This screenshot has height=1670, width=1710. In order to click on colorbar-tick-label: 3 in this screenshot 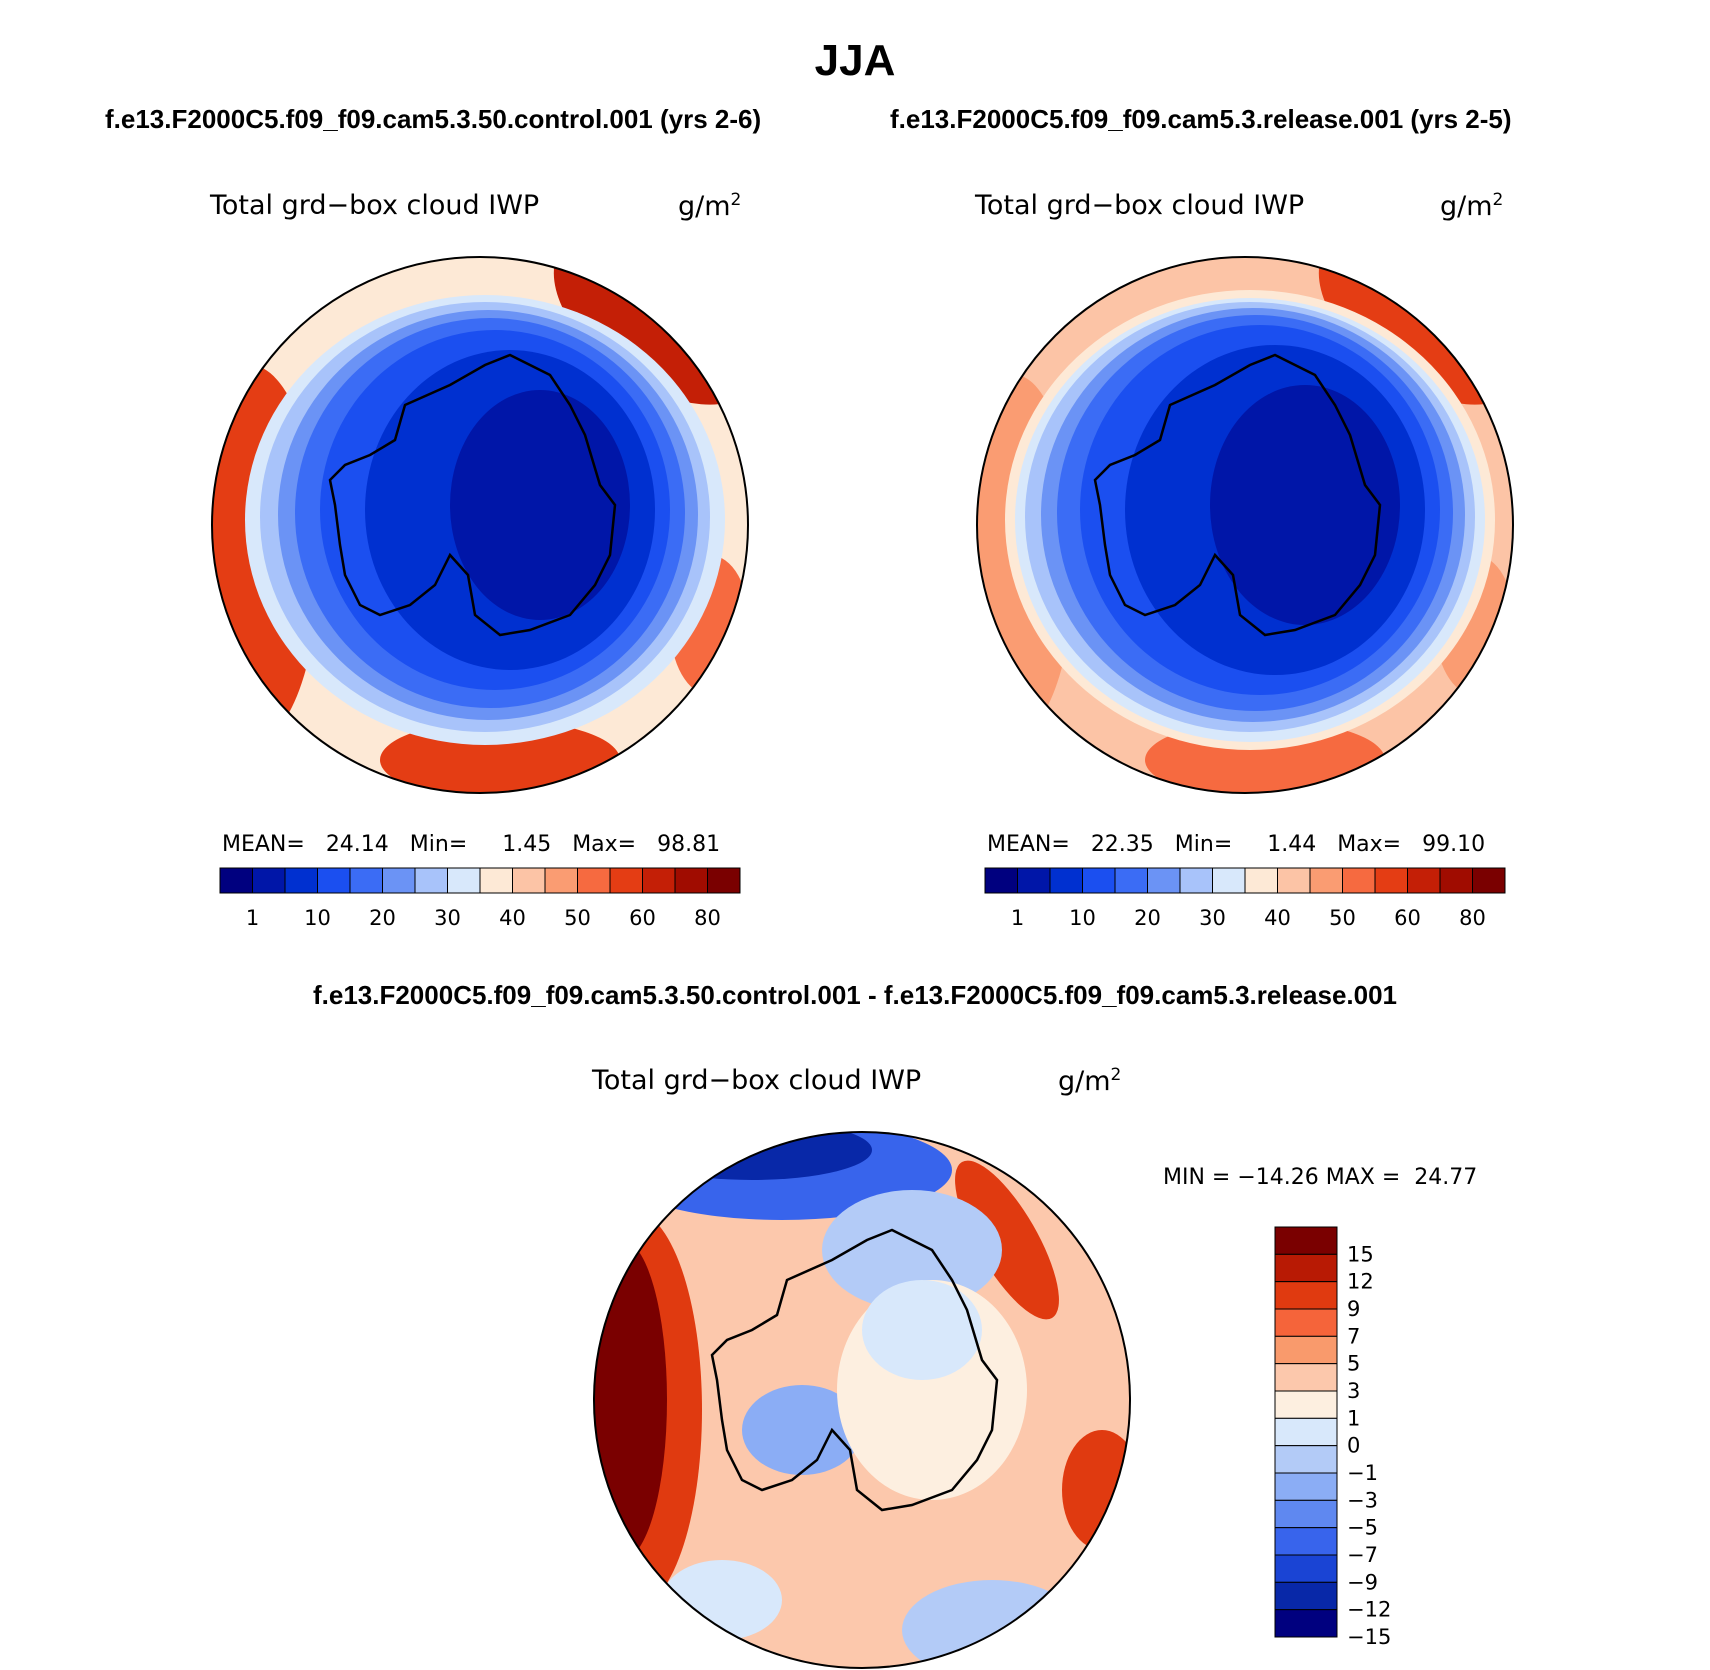, I will do `click(1353, 1391)`.